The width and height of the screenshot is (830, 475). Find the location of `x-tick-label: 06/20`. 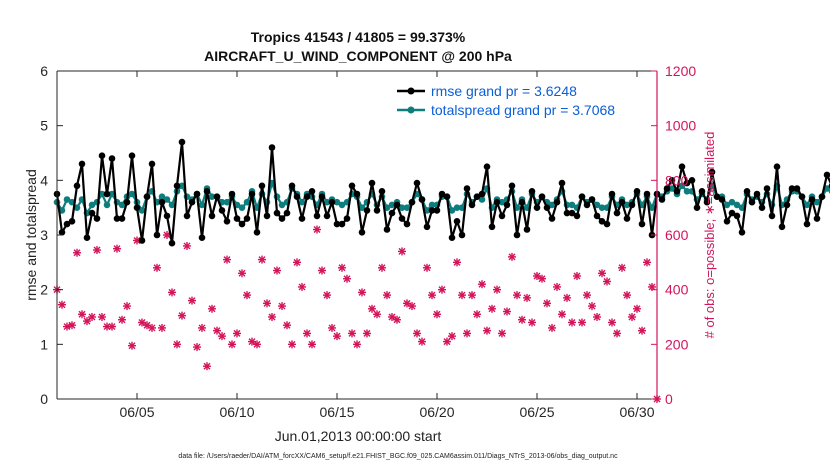

x-tick-label: 06/20 is located at coordinates (436, 412).